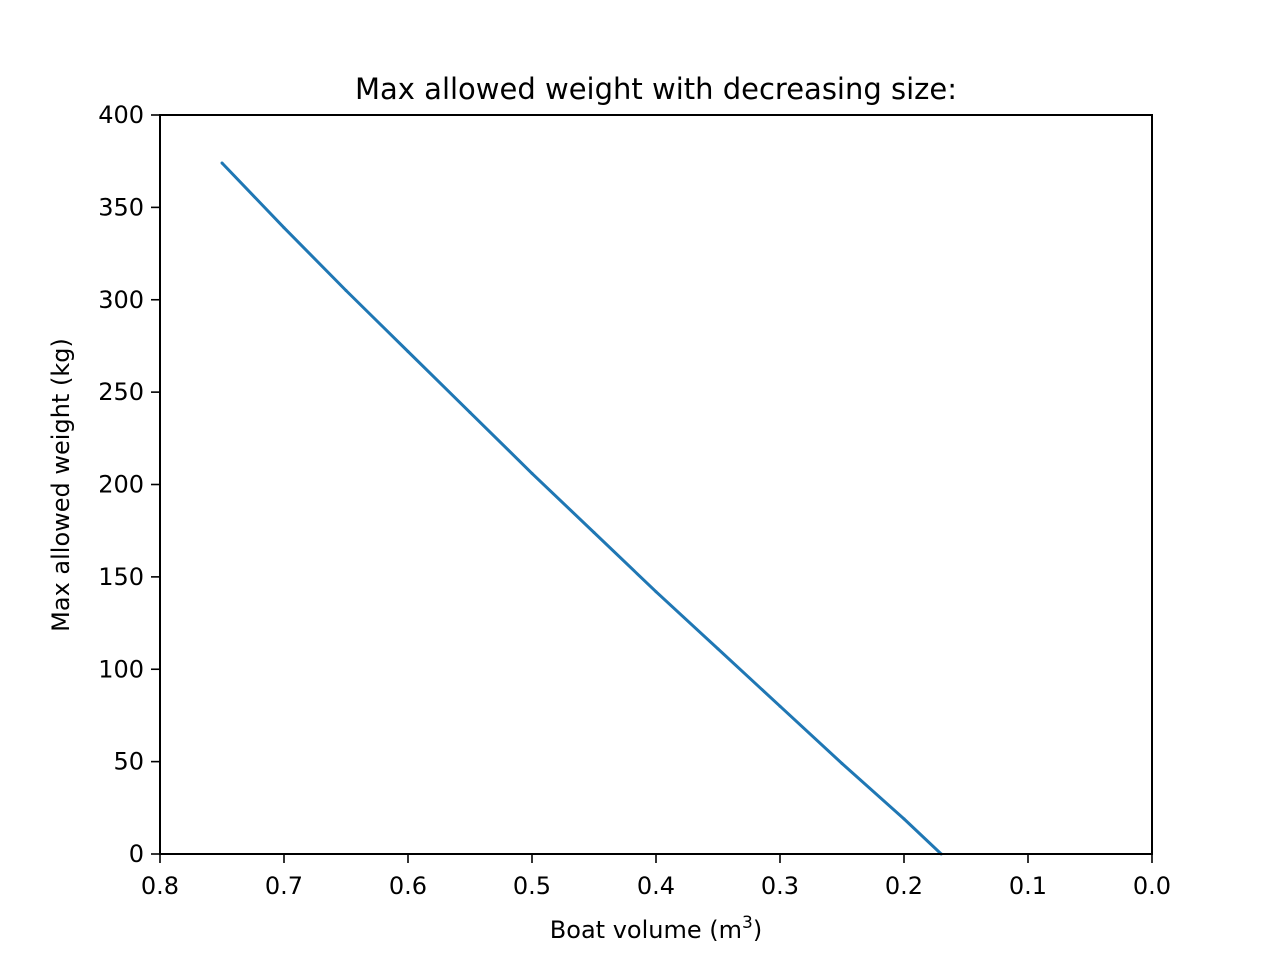 The height and width of the screenshot is (960, 1280). I want to click on y-tick-label: 200, so click(121, 485).